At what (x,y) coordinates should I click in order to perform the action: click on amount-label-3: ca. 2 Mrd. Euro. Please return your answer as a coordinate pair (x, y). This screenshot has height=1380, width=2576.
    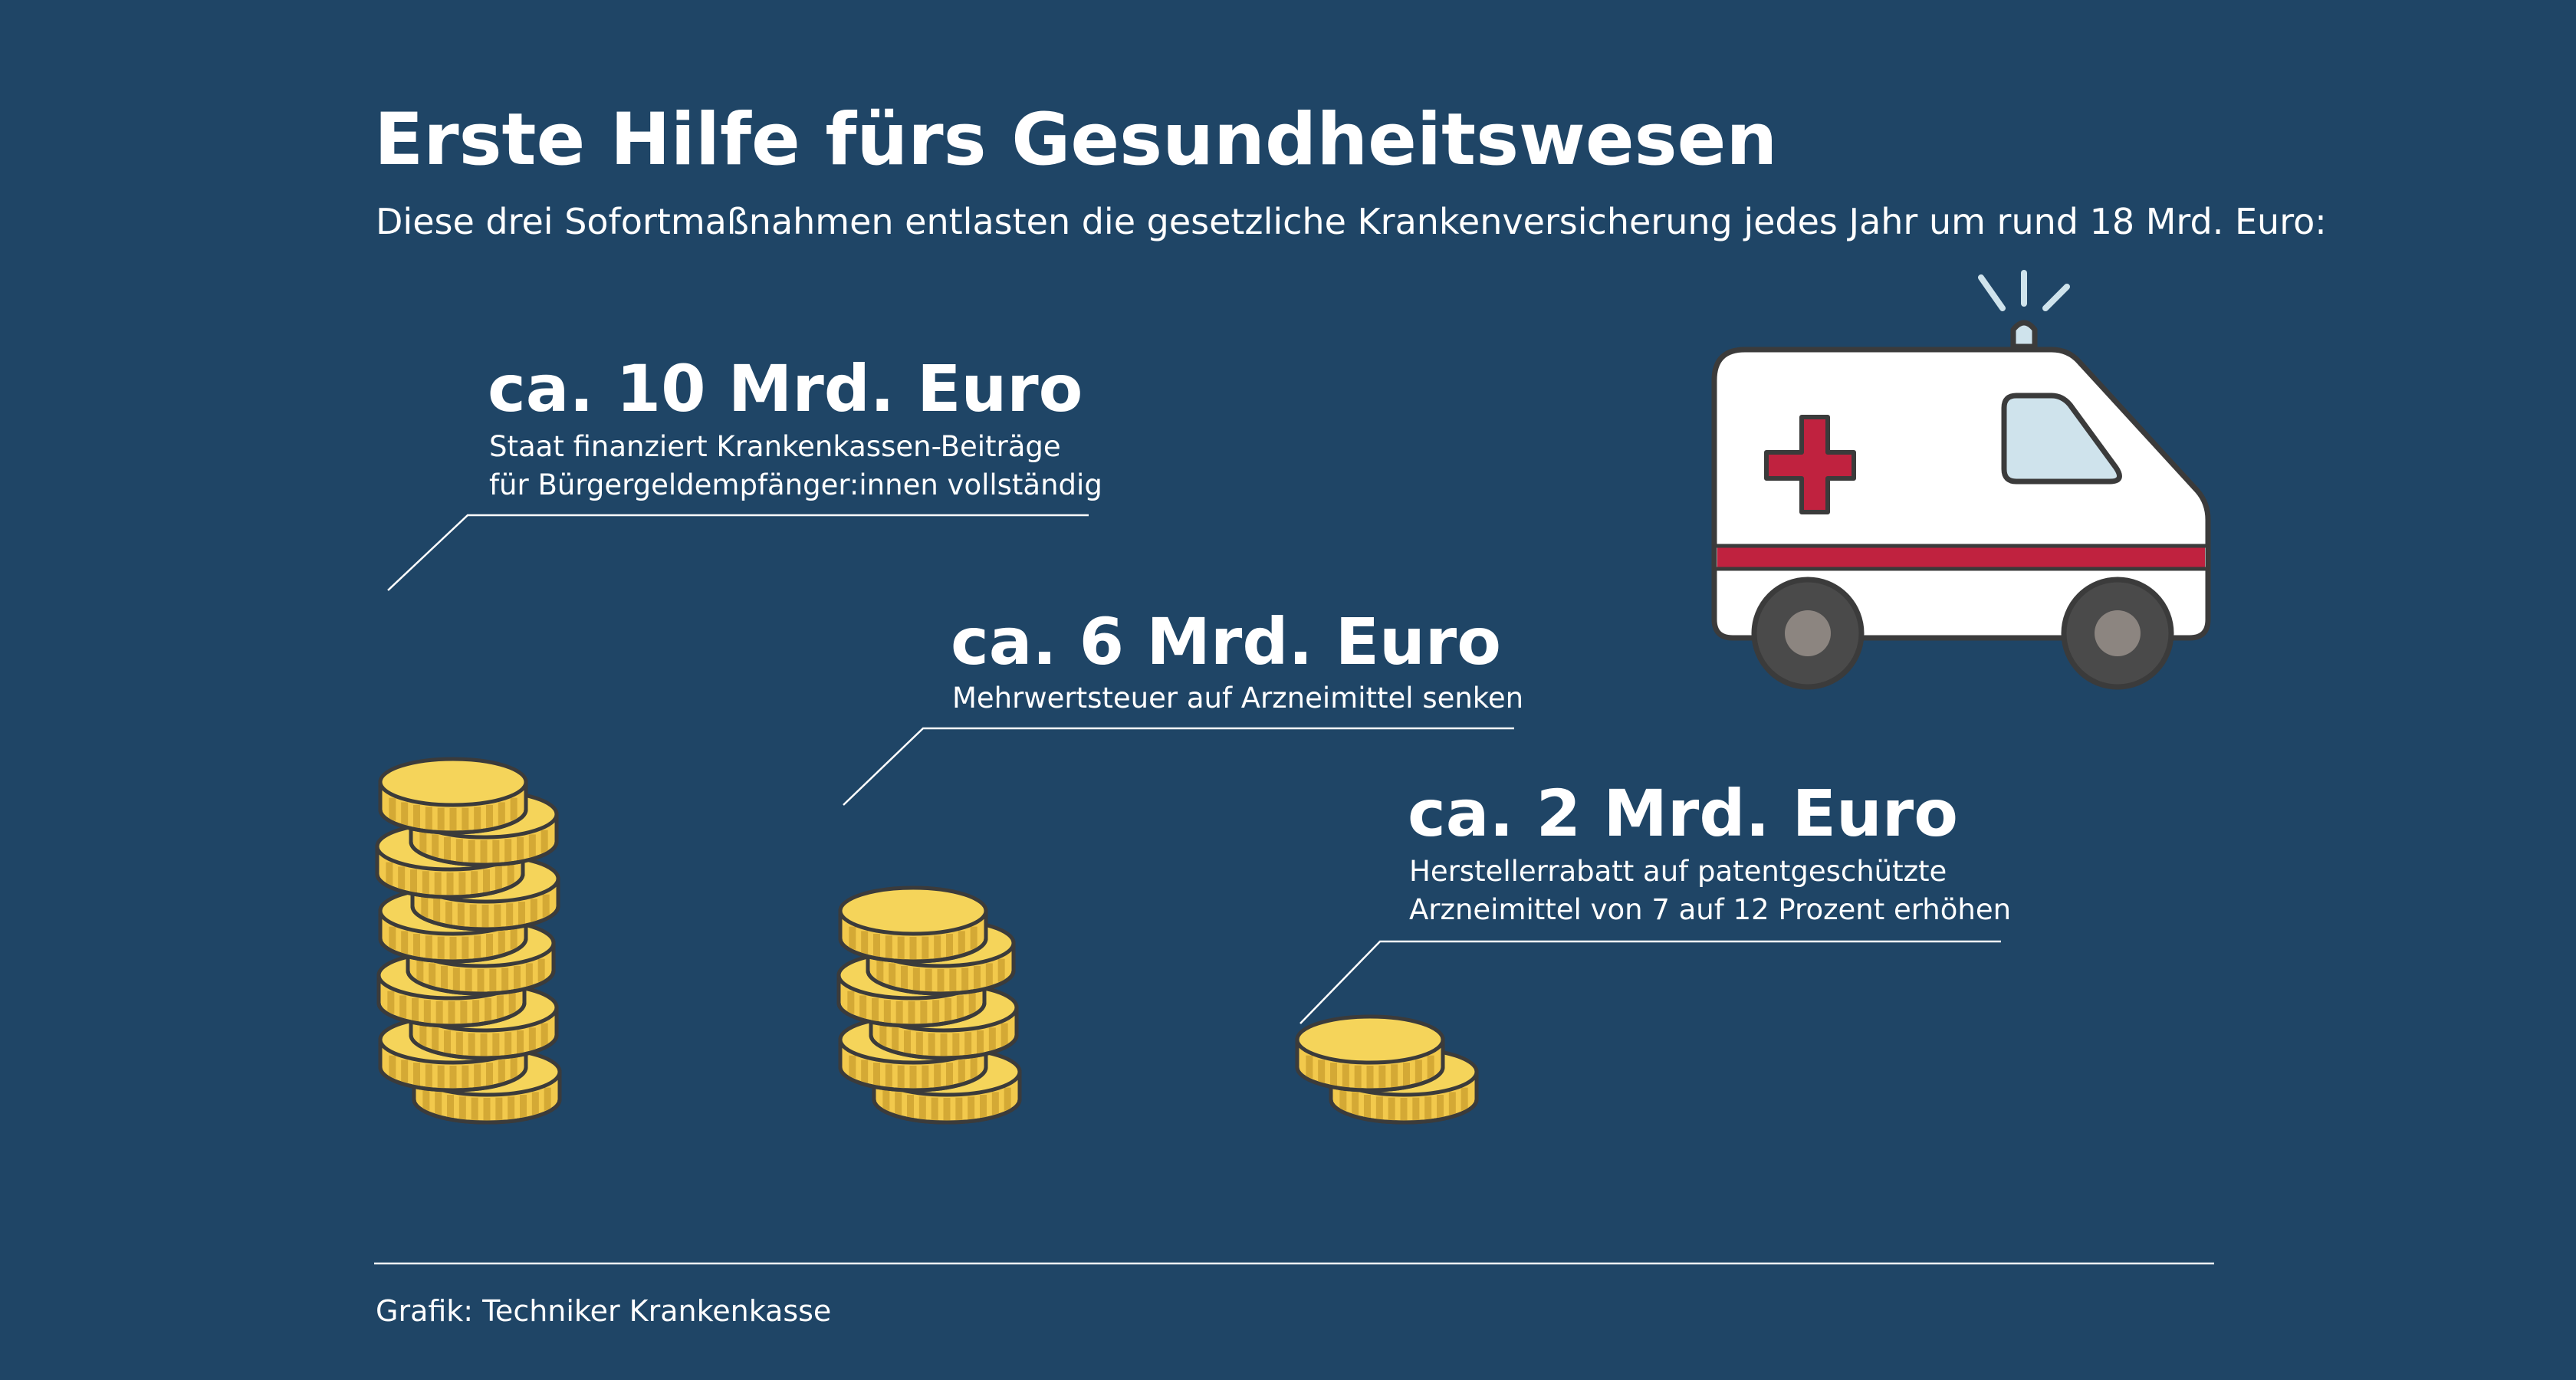
    Looking at the image, I should click on (1683, 814).